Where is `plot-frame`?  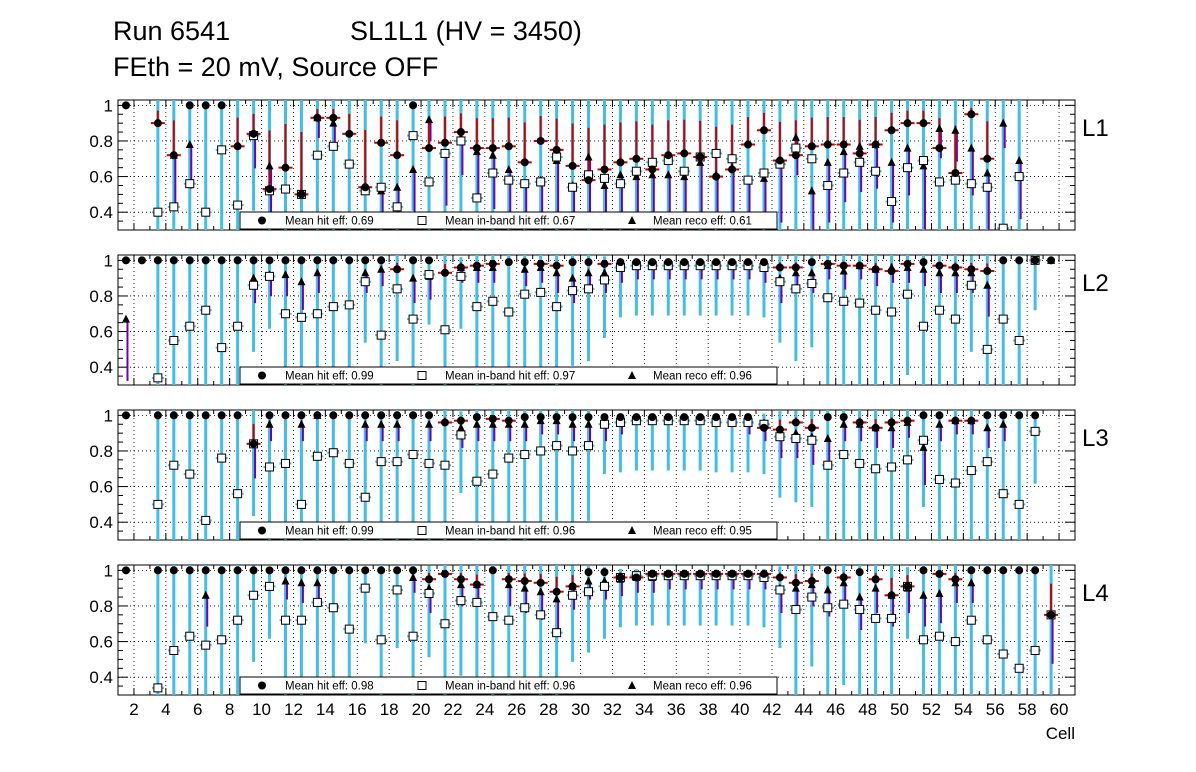 plot-frame is located at coordinates (596, 165).